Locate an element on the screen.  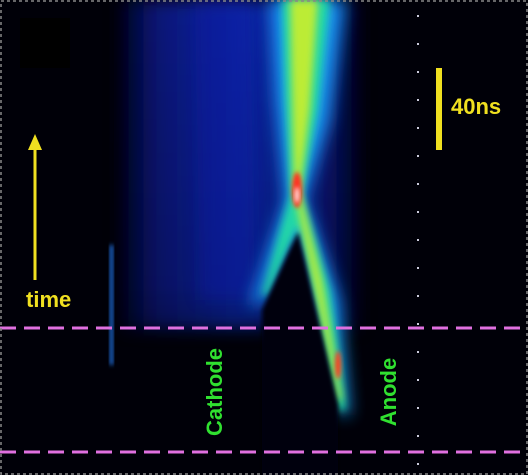
hotspot is located at coordinates (338, 365).